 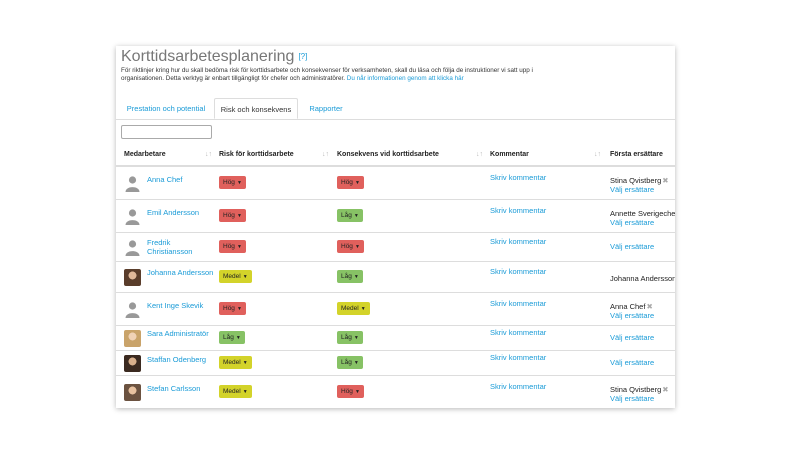 I want to click on filter-input, so click(x=166, y=132).